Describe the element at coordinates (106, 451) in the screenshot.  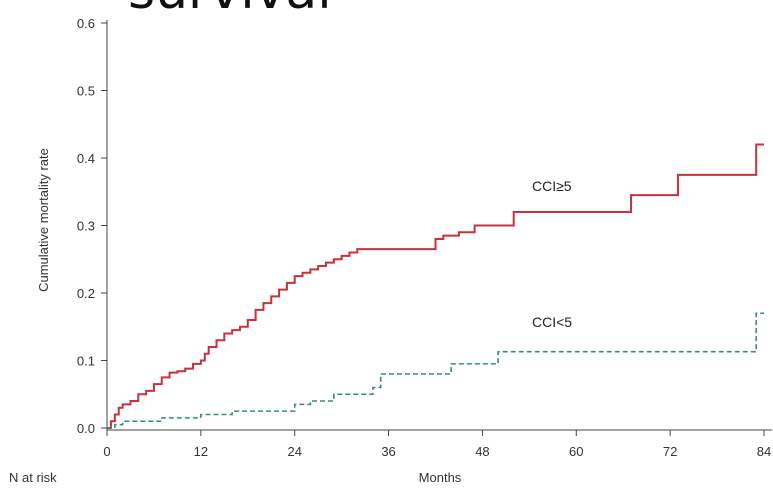
I see `x-tick-label: 0` at that location.